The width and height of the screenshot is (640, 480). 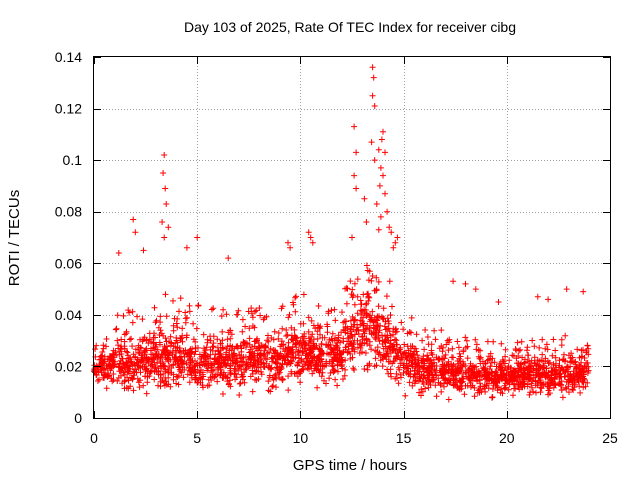 I want to click on y-tick-label: 0.1, so click(x=73, y=160).